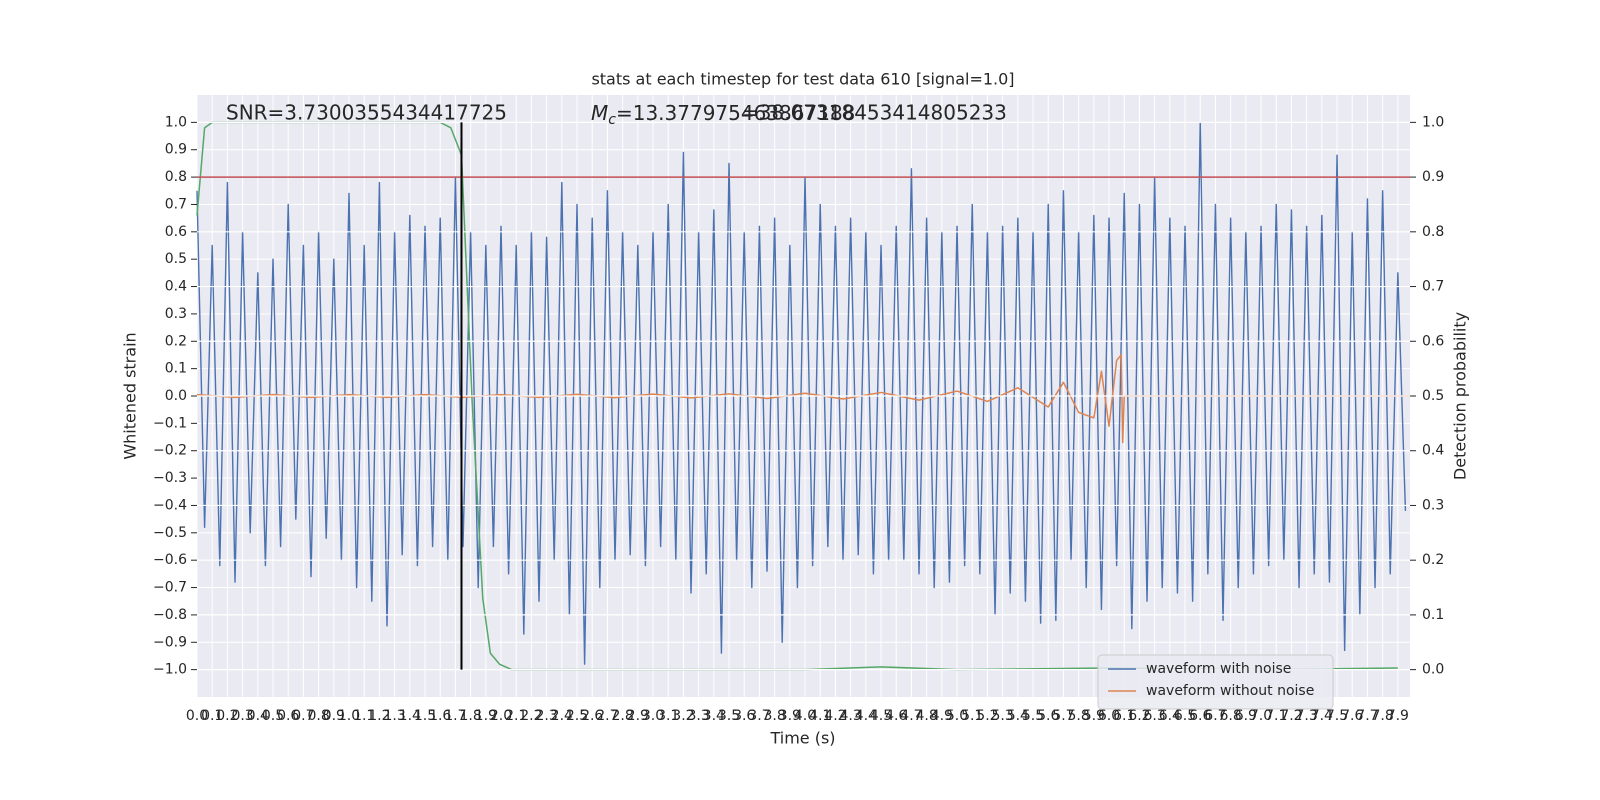 Image resolution: width=1600 pixels, height=800 pixels. Describe the element at coordinates (1433, 232) in the screenshot. I see `y2-tick-label: 0.8` at that location.